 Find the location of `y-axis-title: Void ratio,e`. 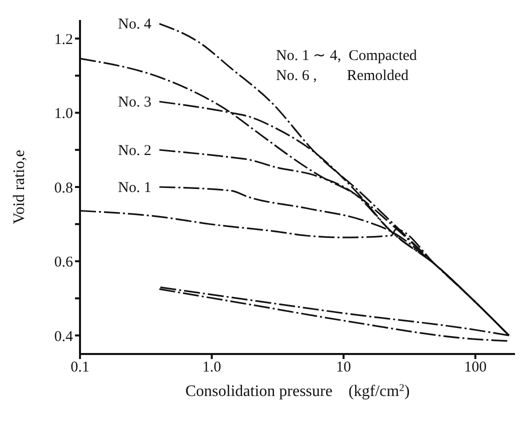

y-axis-title: Void ratio,e is located at coordinates (19, 187).